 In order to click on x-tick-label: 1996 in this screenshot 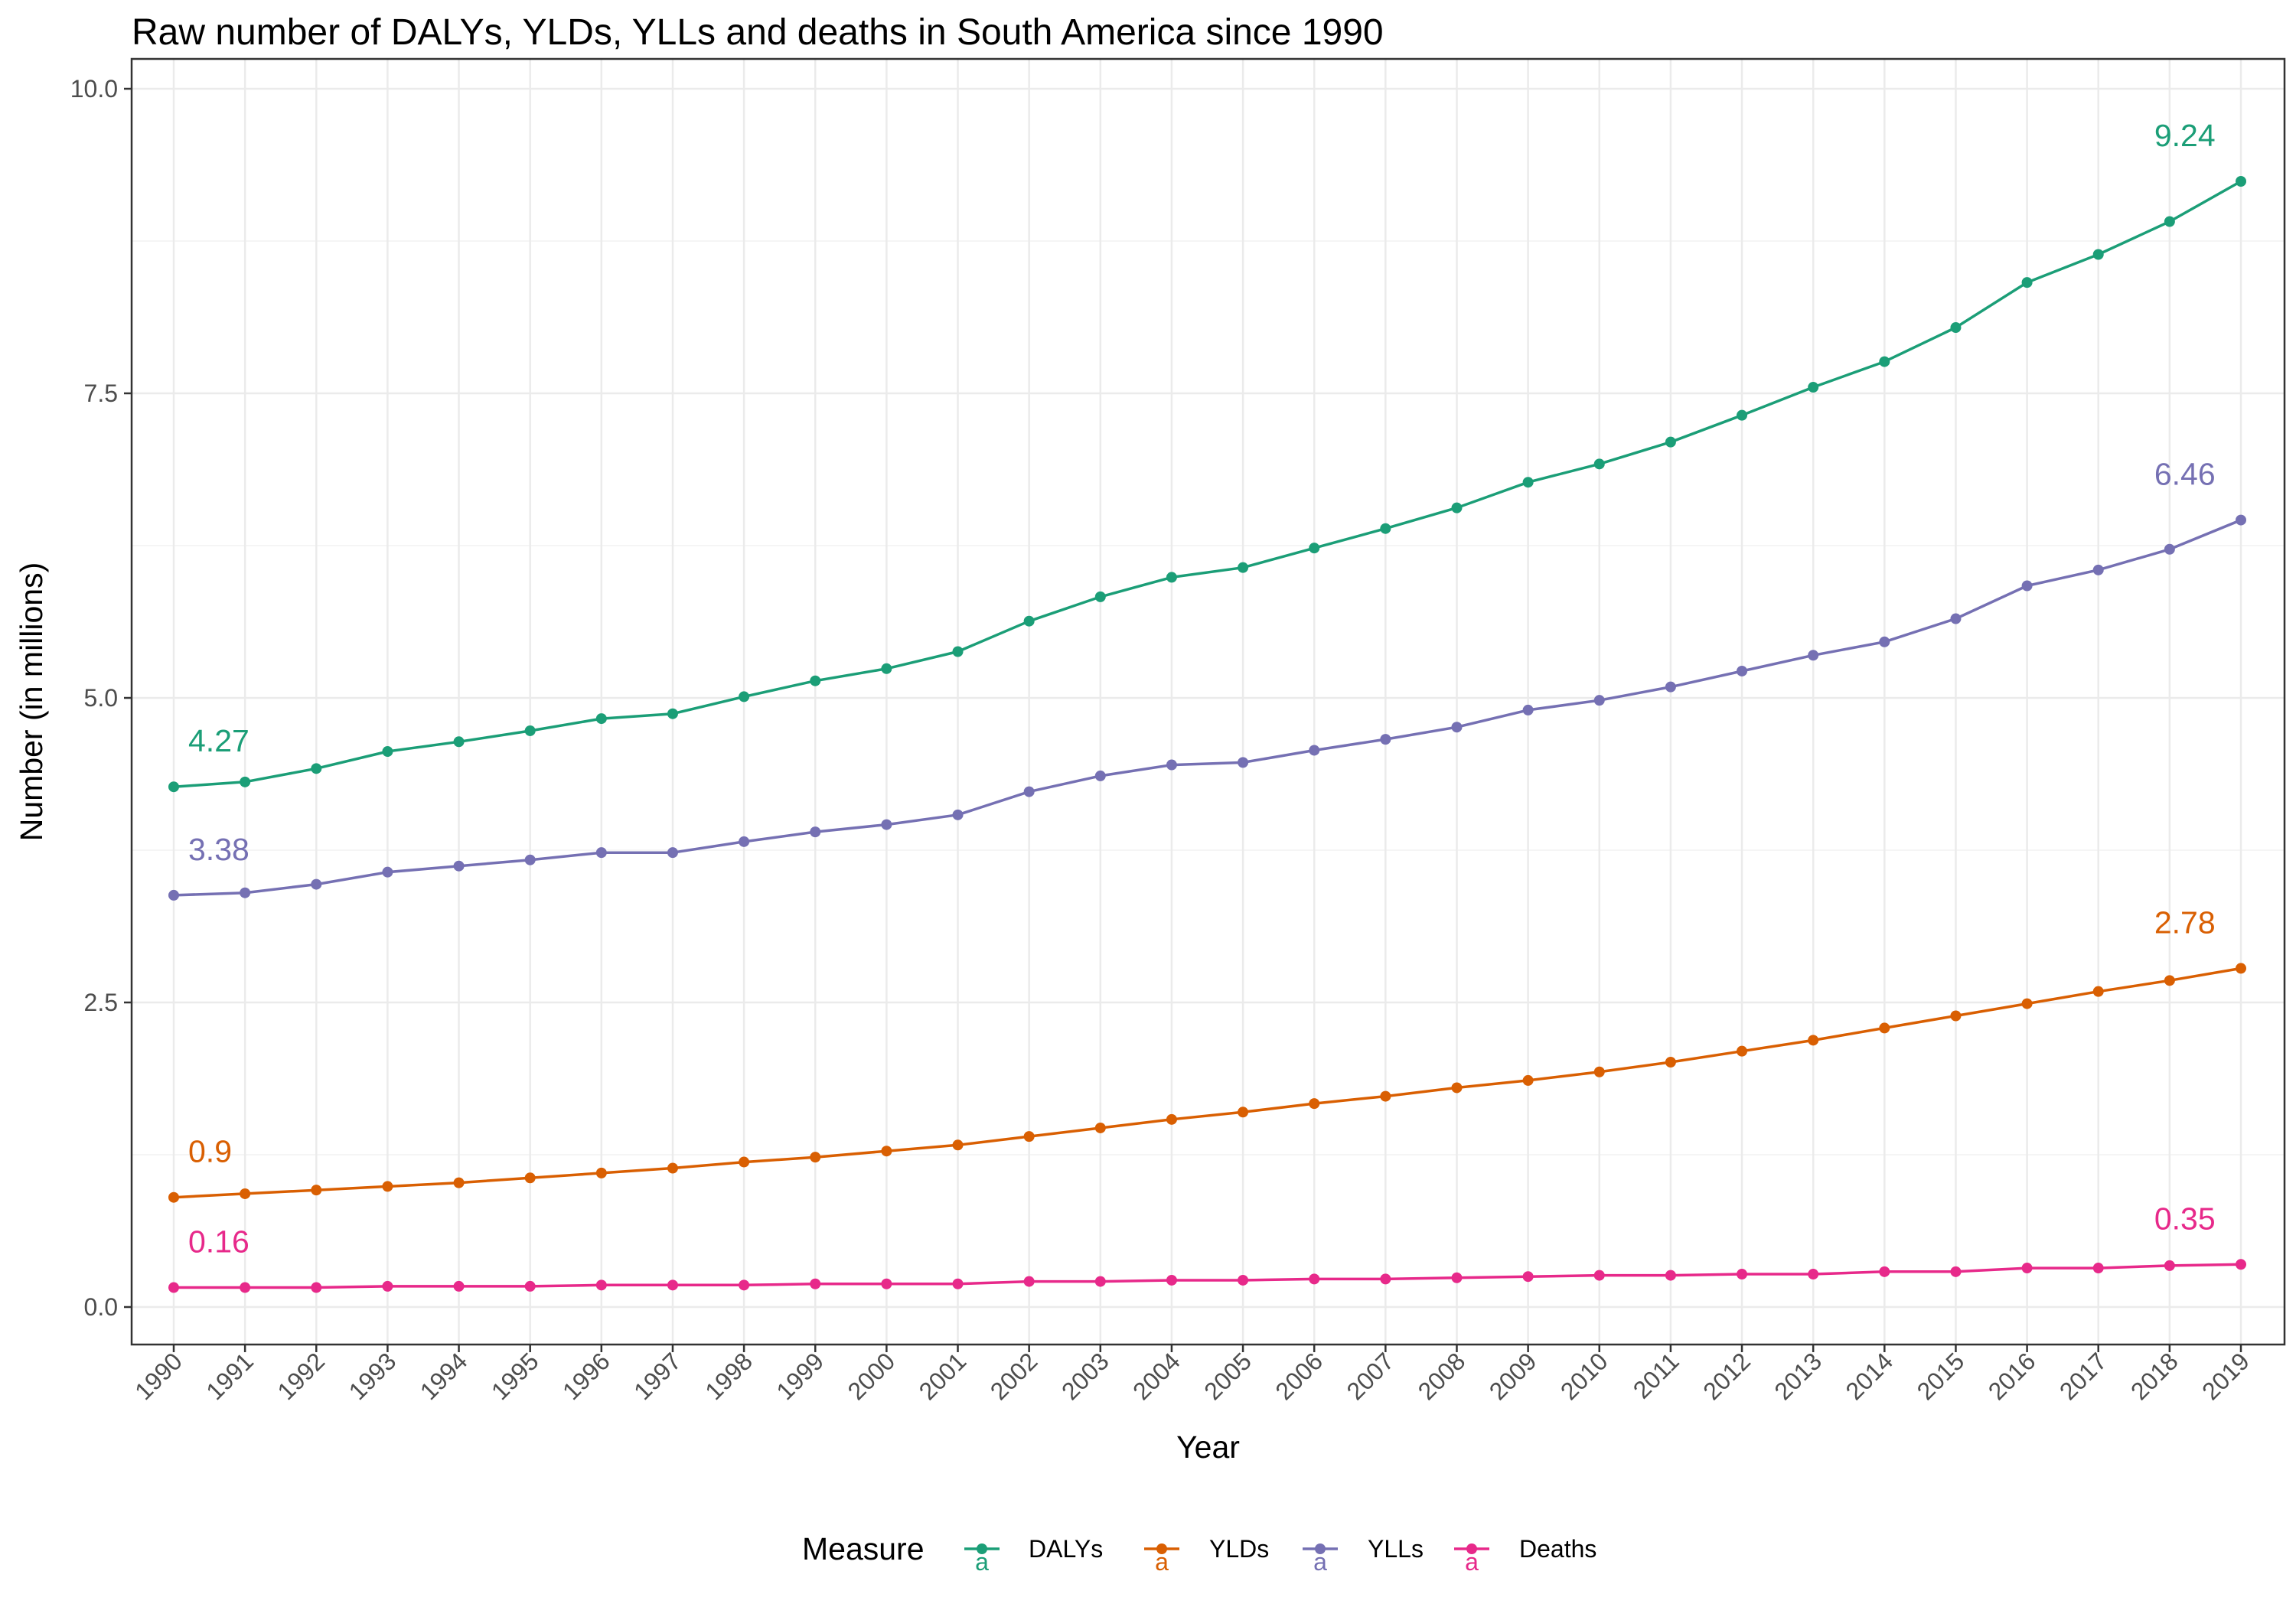, I will do `click(586, 1376)`.